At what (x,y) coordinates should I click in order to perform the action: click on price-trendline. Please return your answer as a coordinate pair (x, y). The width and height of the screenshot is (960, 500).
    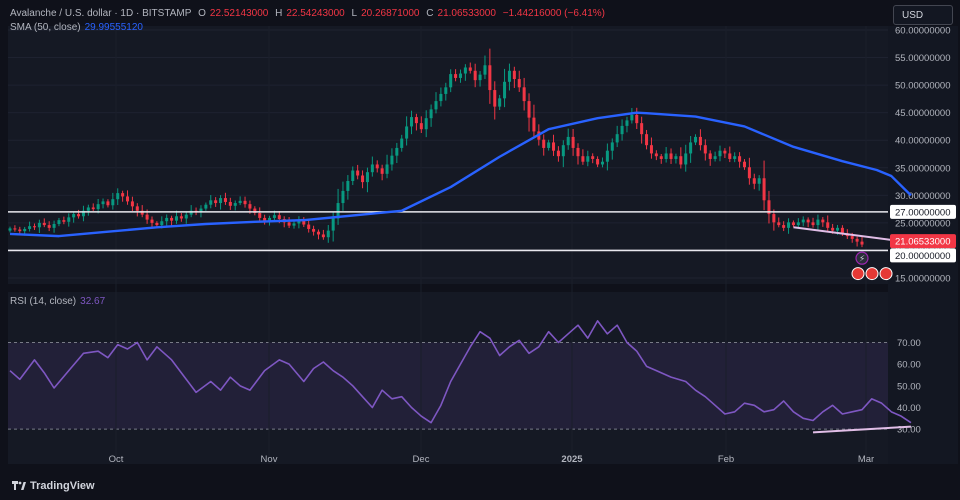
    Looking at the image, I should click on (845, 234).